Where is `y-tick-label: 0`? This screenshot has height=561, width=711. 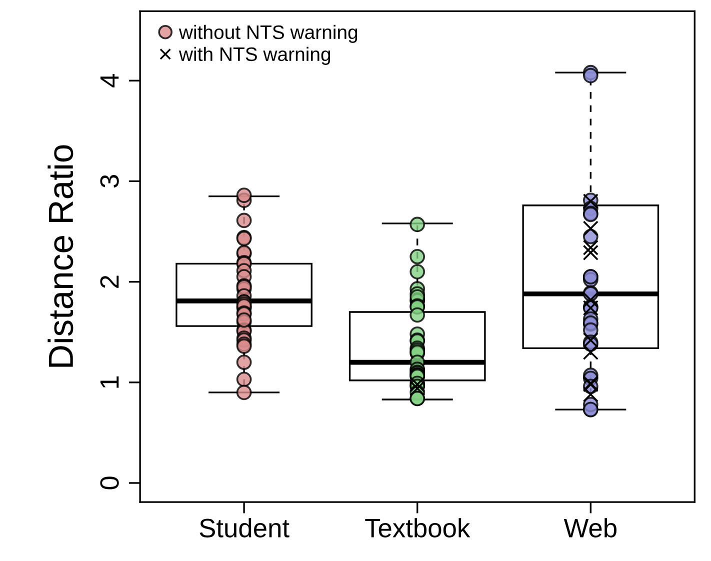
y-tick-label: 0 is located at coordinates (109, 483).